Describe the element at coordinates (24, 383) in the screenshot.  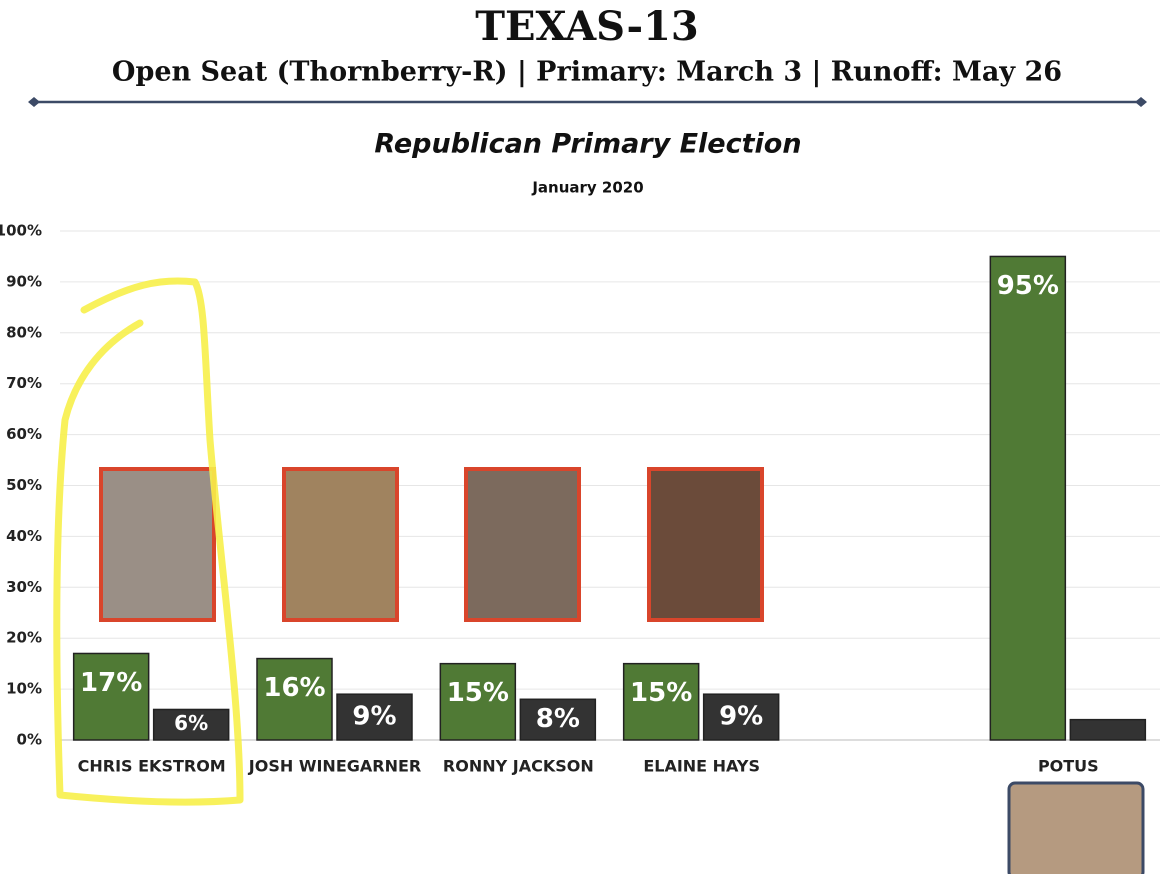
I see `y-tick-label: 70%` at that location.